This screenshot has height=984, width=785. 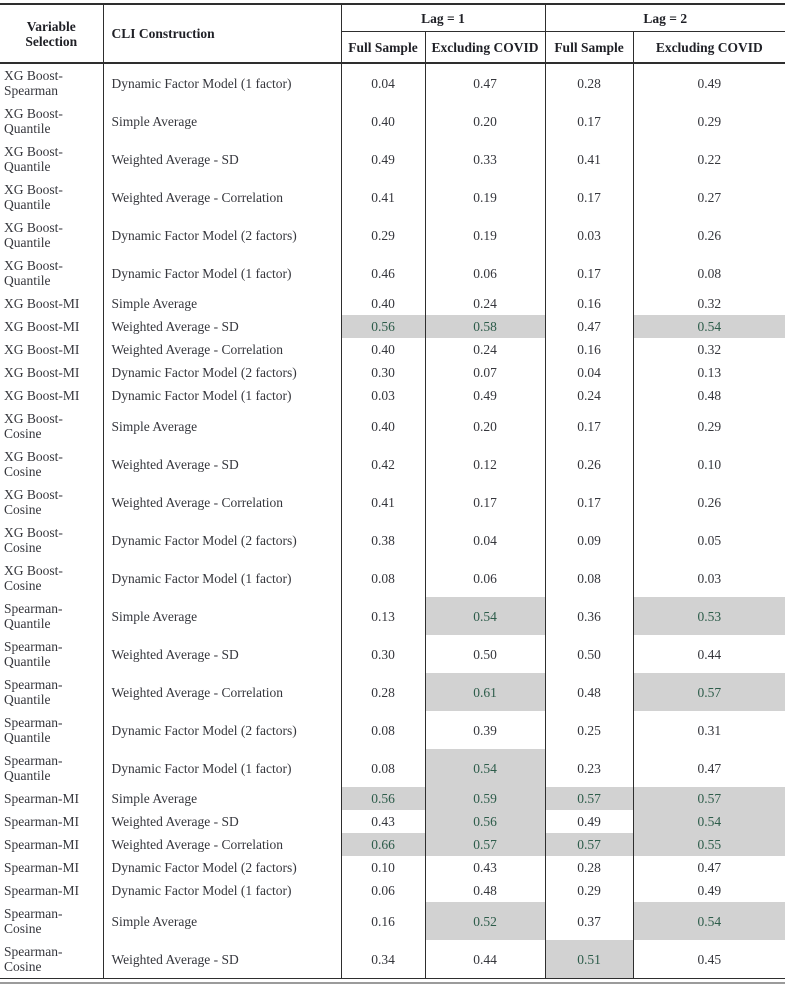 I want to click on lag2-full-sample-value: 0.03, so click(x=589, y=235).